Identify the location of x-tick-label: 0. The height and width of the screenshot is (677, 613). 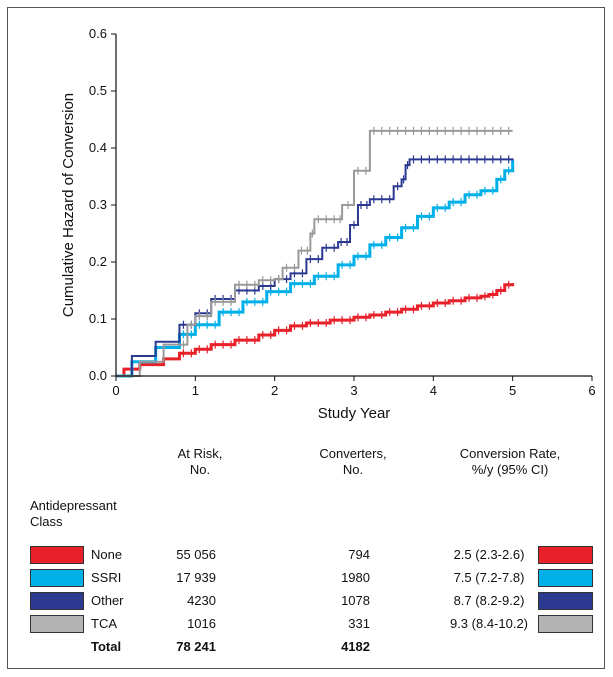
(115, 390).